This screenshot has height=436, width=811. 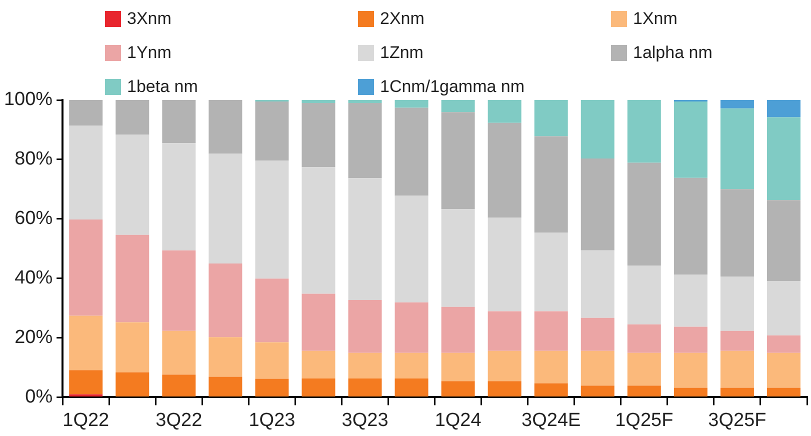 What do you see at coordinates (149, 19) in the screenshot?
I see `legend-label: 3Xnm` at bounding box center [149, 19].